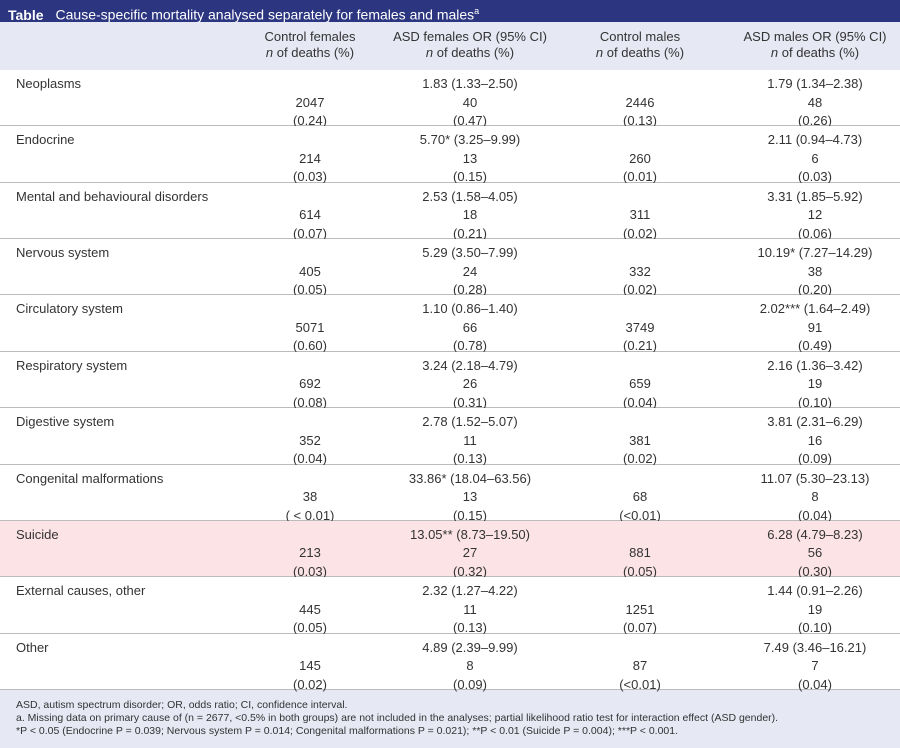 This screenshot has height=748, width=900. I want to click on death-count: 19, so click(815, 384).